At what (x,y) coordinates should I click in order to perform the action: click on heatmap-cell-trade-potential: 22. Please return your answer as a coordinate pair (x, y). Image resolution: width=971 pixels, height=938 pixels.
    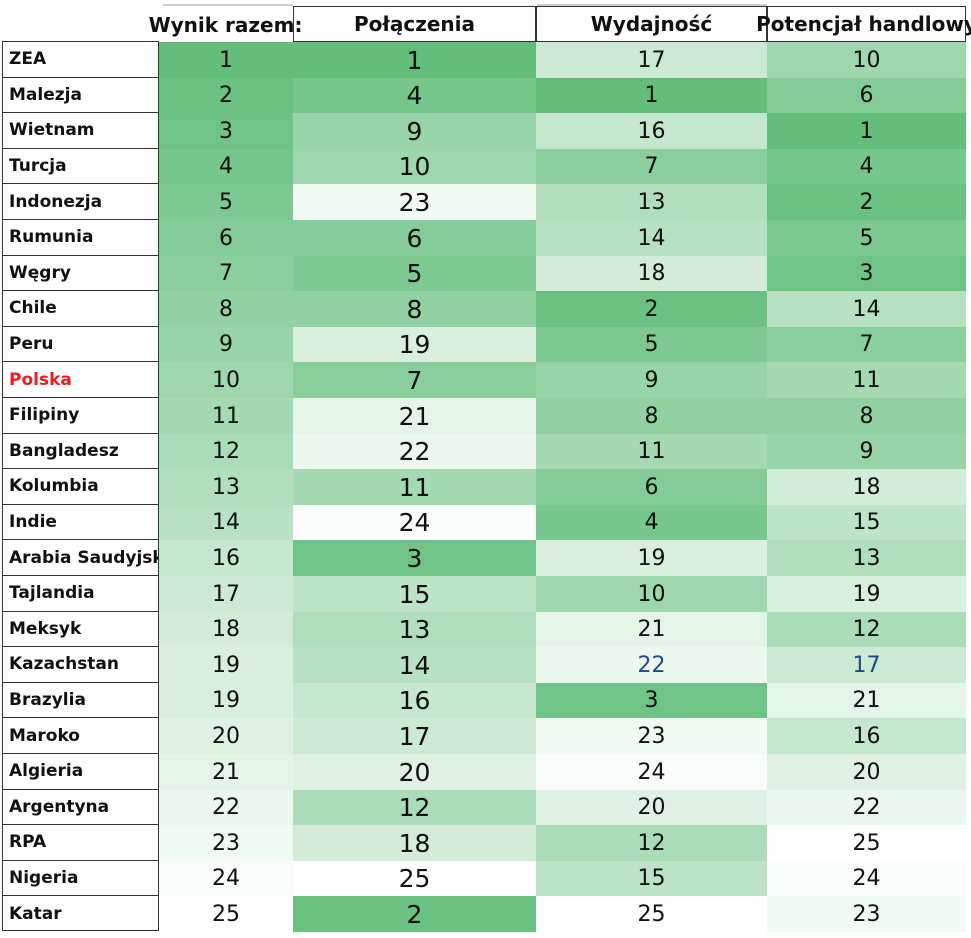
    Looking at the image, I should click on (866, 807).